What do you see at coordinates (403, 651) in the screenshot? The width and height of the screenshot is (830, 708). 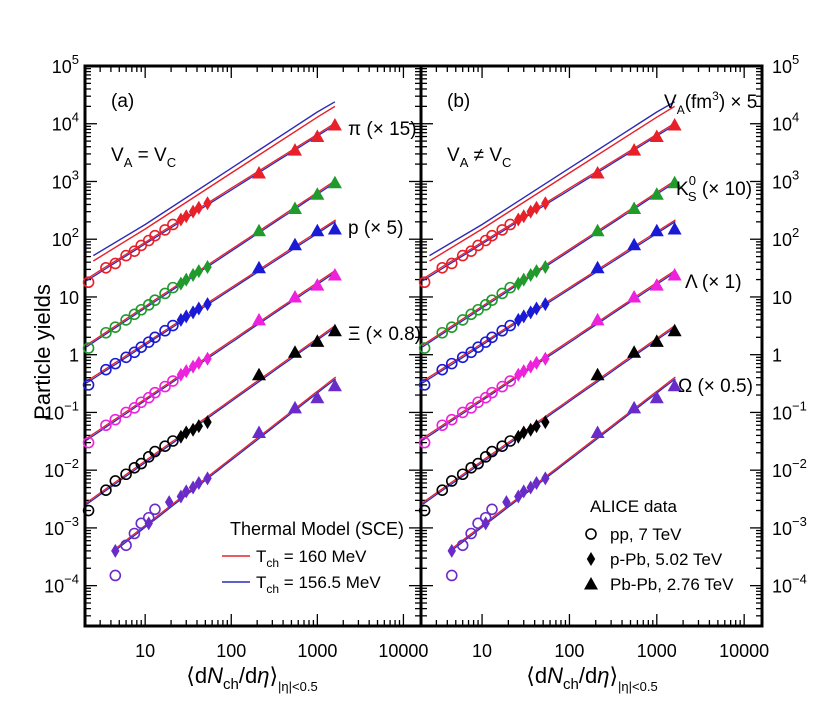 I see `x-tick-label: 10000` at bounding box center [403, 651].